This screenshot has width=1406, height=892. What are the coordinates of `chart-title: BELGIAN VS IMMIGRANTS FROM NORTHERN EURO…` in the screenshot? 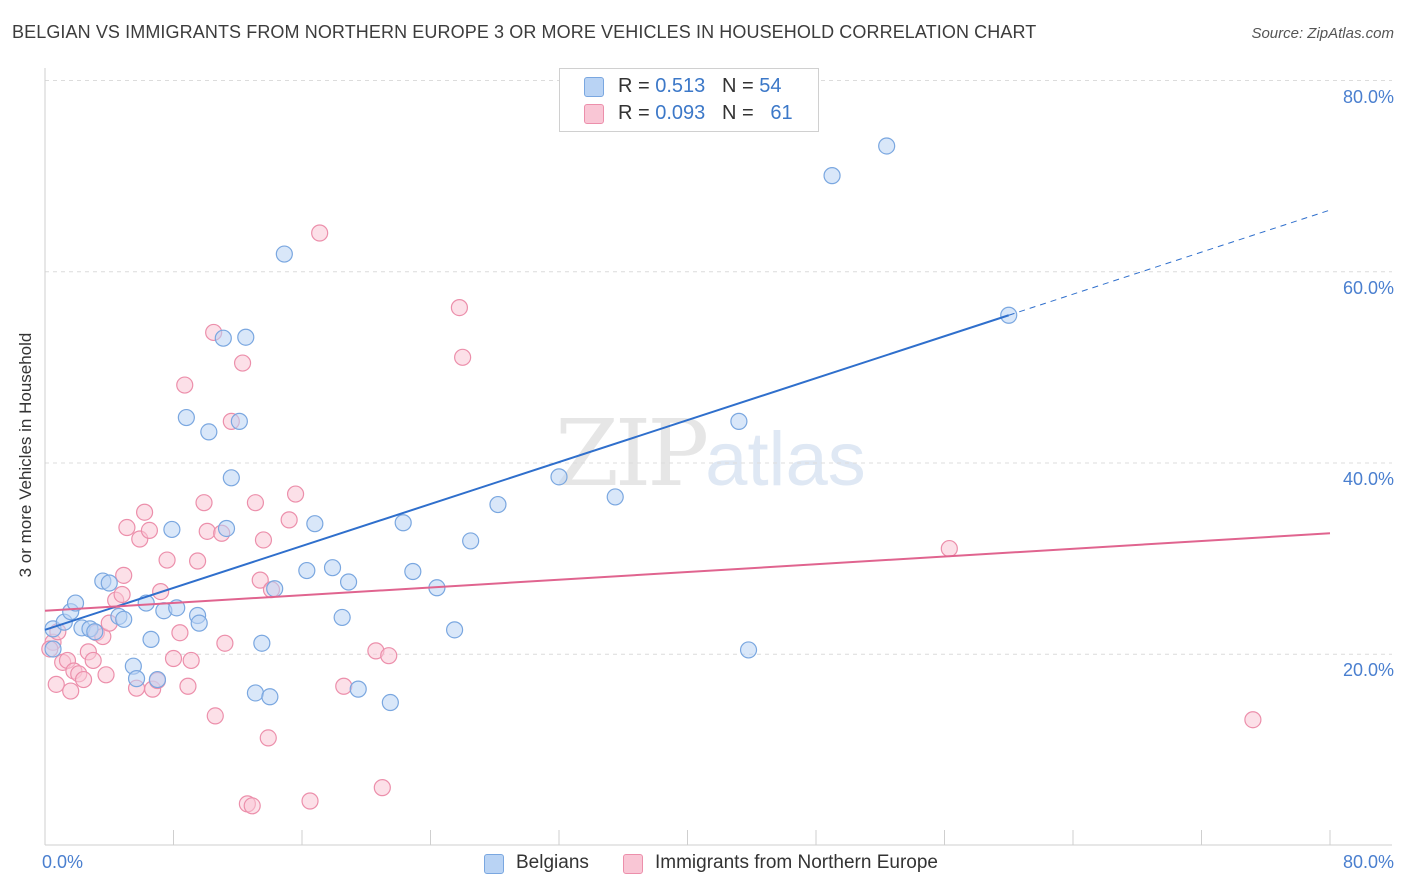 It's located at (524, 32).